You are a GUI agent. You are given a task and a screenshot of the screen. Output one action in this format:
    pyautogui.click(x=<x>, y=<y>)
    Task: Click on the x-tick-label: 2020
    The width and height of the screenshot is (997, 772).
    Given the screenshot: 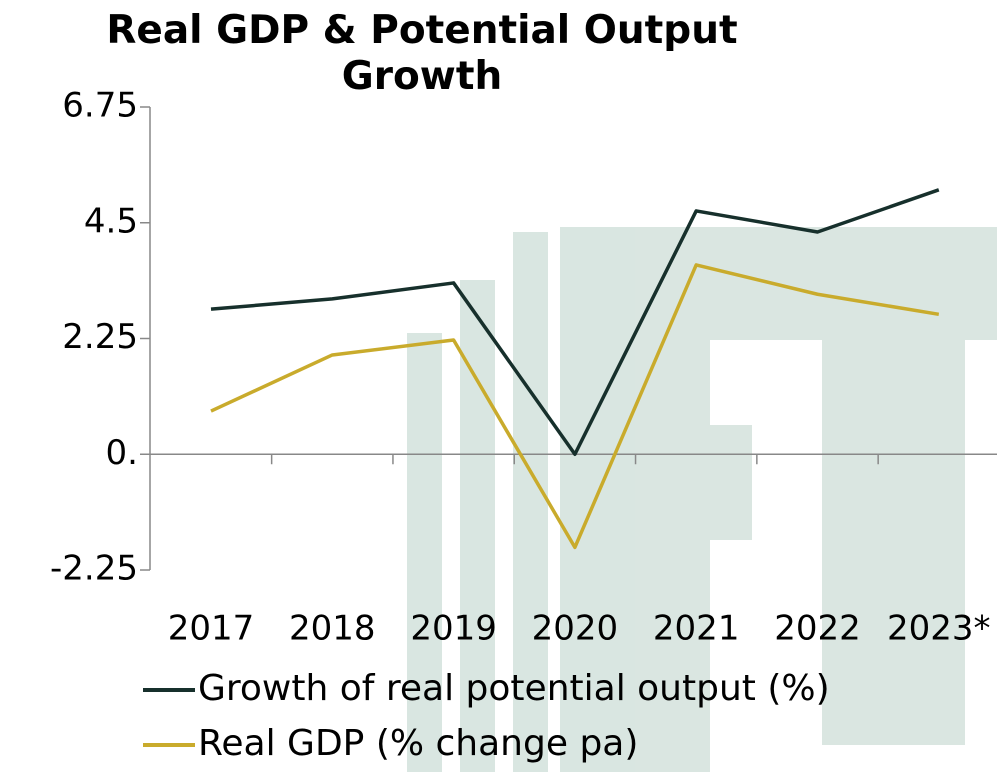 What is the action you would take?
    pyautogui.click(x=575, y=629)
    